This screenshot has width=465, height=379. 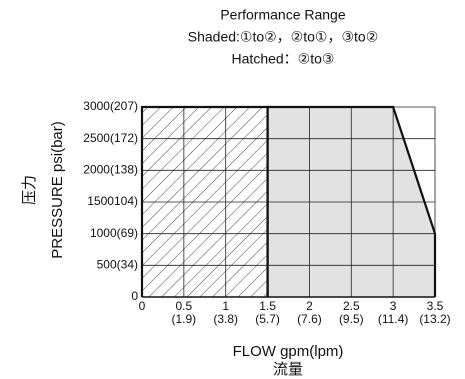 I want to click on y-tick-label: 1500104), so click(x=112, y=201).